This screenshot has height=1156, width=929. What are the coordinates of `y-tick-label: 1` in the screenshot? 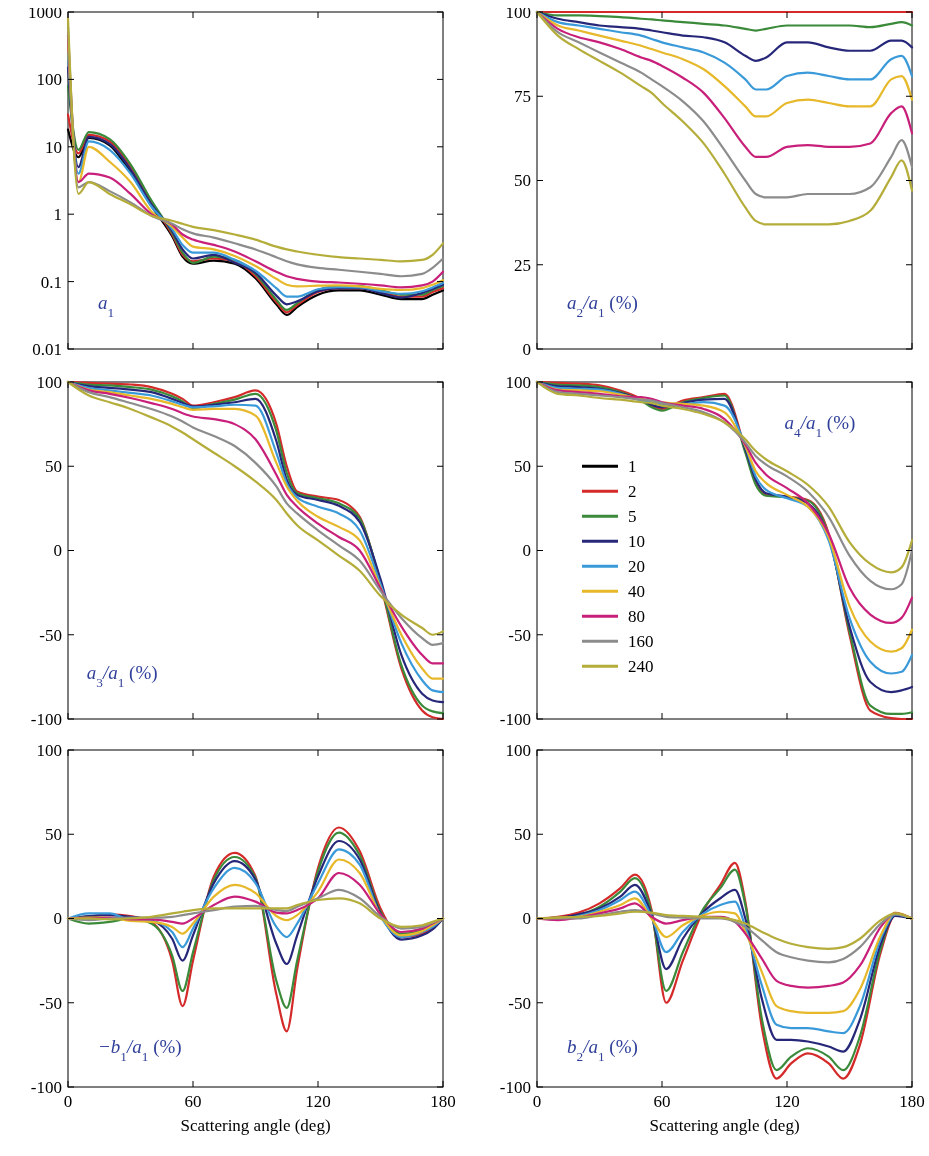 It's located at (57, 215).